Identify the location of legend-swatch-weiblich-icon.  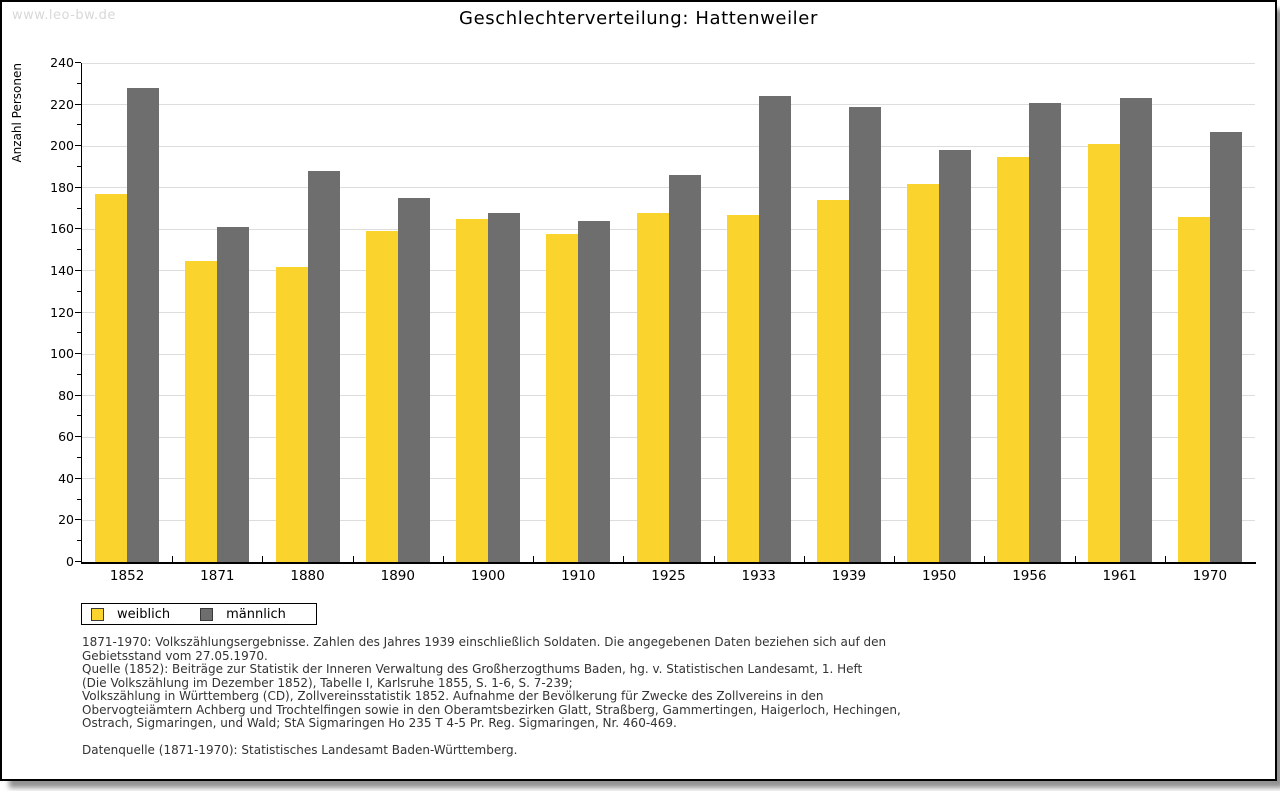
(97, 614).